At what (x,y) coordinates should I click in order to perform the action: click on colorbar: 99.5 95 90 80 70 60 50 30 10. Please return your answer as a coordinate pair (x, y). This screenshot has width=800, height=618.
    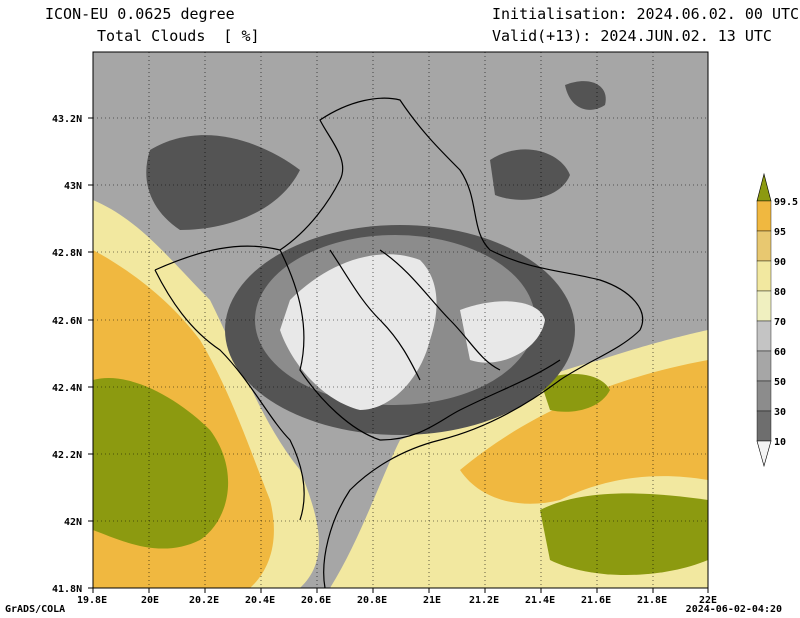
    Looking at the image, I should click on (777, 320).